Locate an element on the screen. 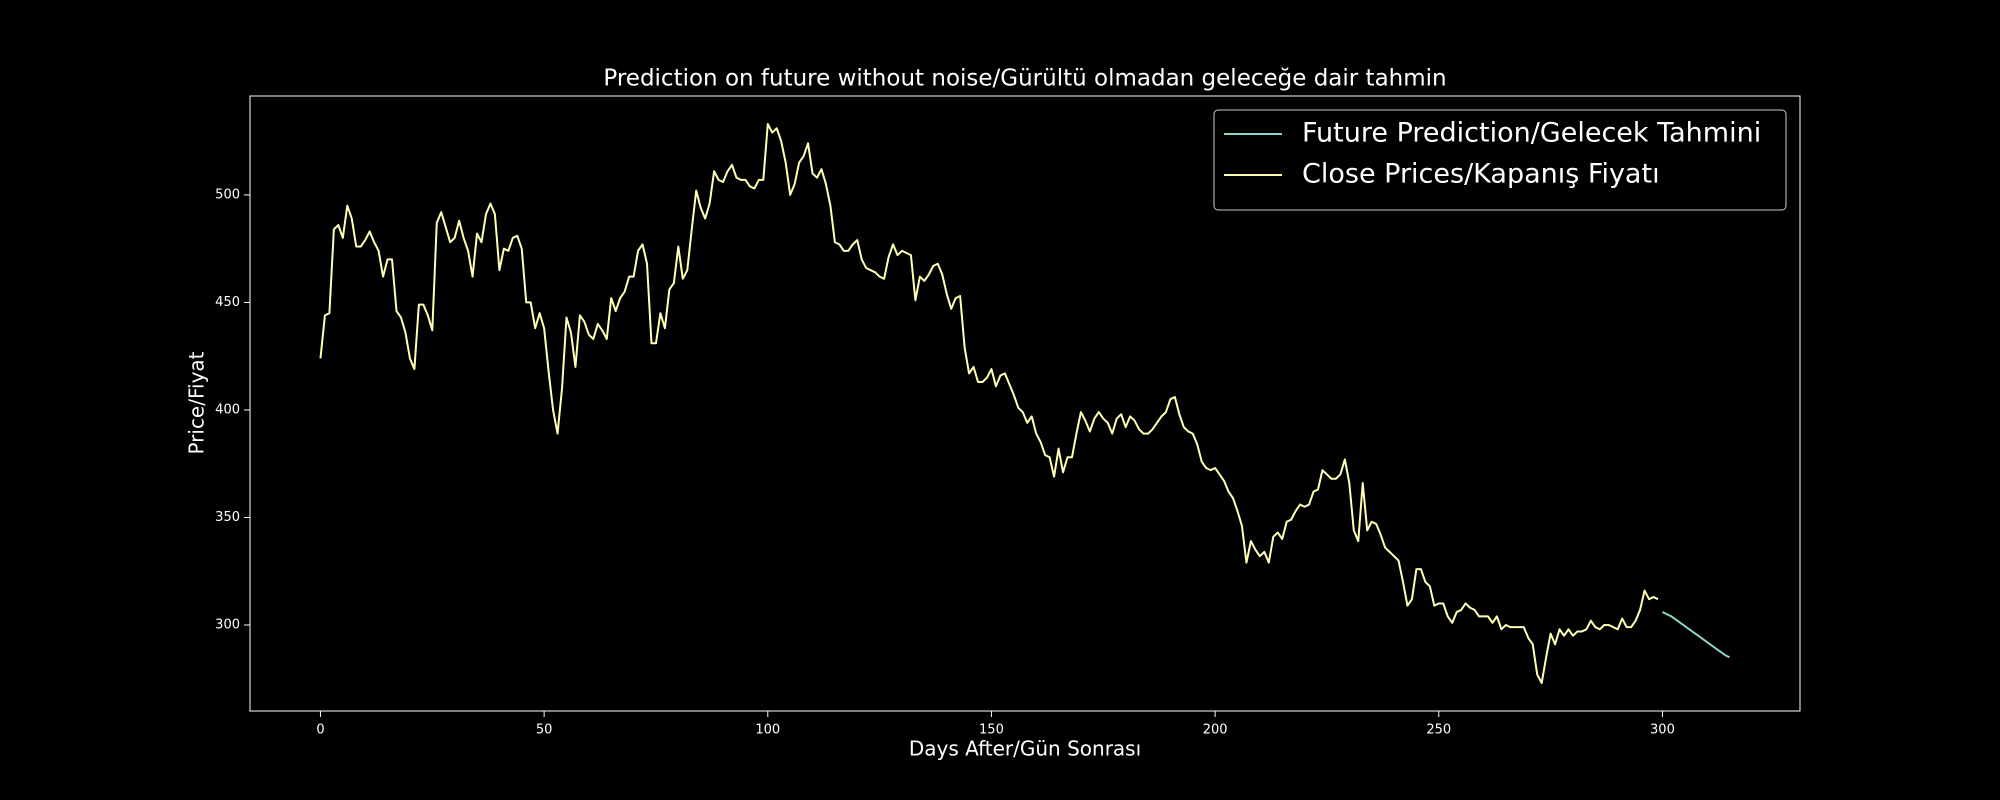 The width and height of the screenshot is (2000, 800). y-axis-label: Price/Fiyat is located at coordinates (197, 402).